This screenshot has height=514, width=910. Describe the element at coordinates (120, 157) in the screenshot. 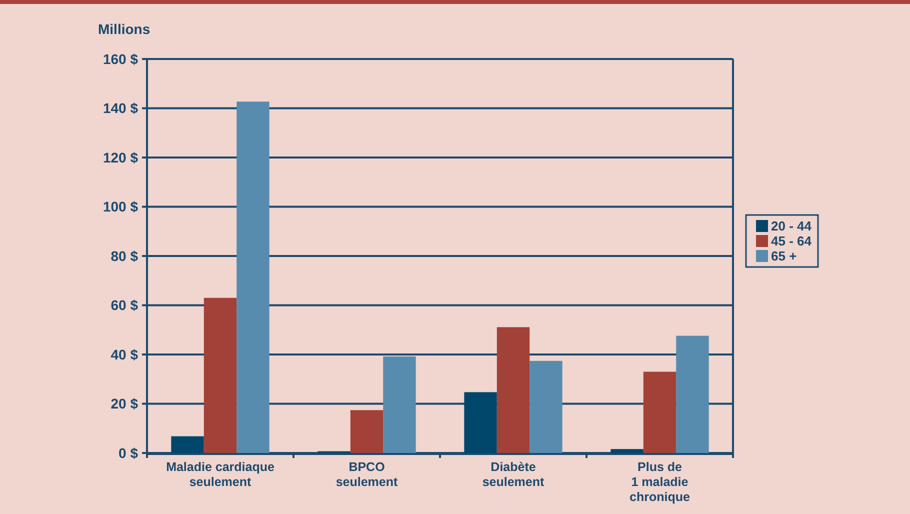

I see `y-tick-label: 120 $` at that location.